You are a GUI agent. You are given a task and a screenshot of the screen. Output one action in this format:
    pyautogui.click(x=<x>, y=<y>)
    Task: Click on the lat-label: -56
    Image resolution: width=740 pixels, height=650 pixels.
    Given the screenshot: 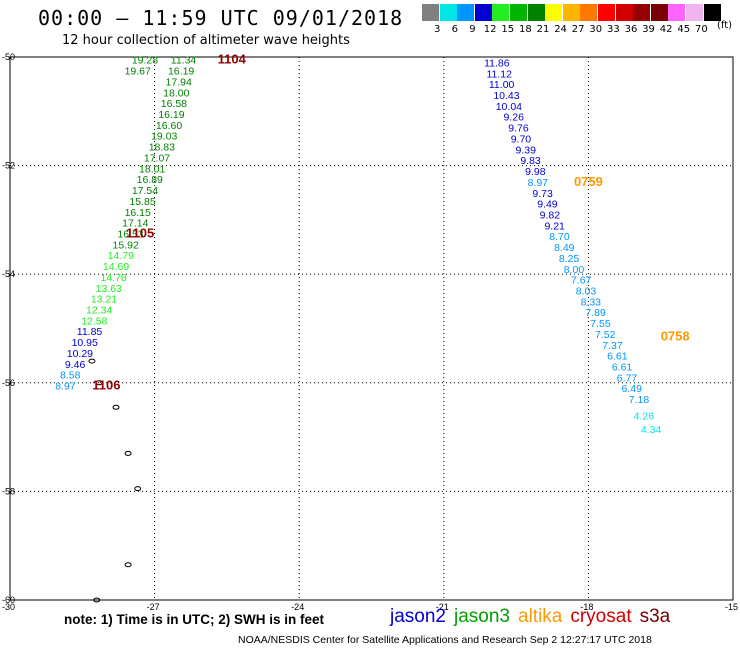 What is the action you would take?
    pyautogui.click(x=8, y=383)
    